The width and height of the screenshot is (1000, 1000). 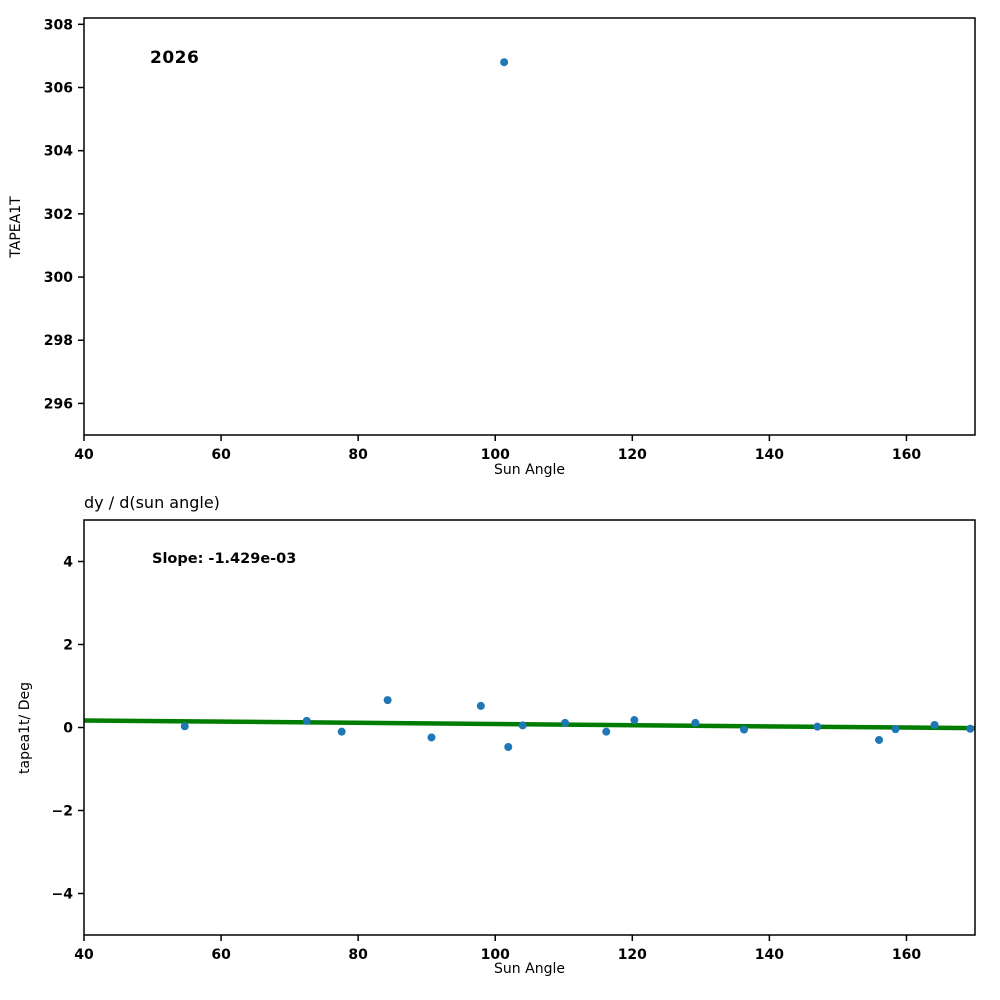 What do you see at coordinates (58, 215) in the screenshot?
I see `y-tick-label: 302` at bounding box center [58, 215].